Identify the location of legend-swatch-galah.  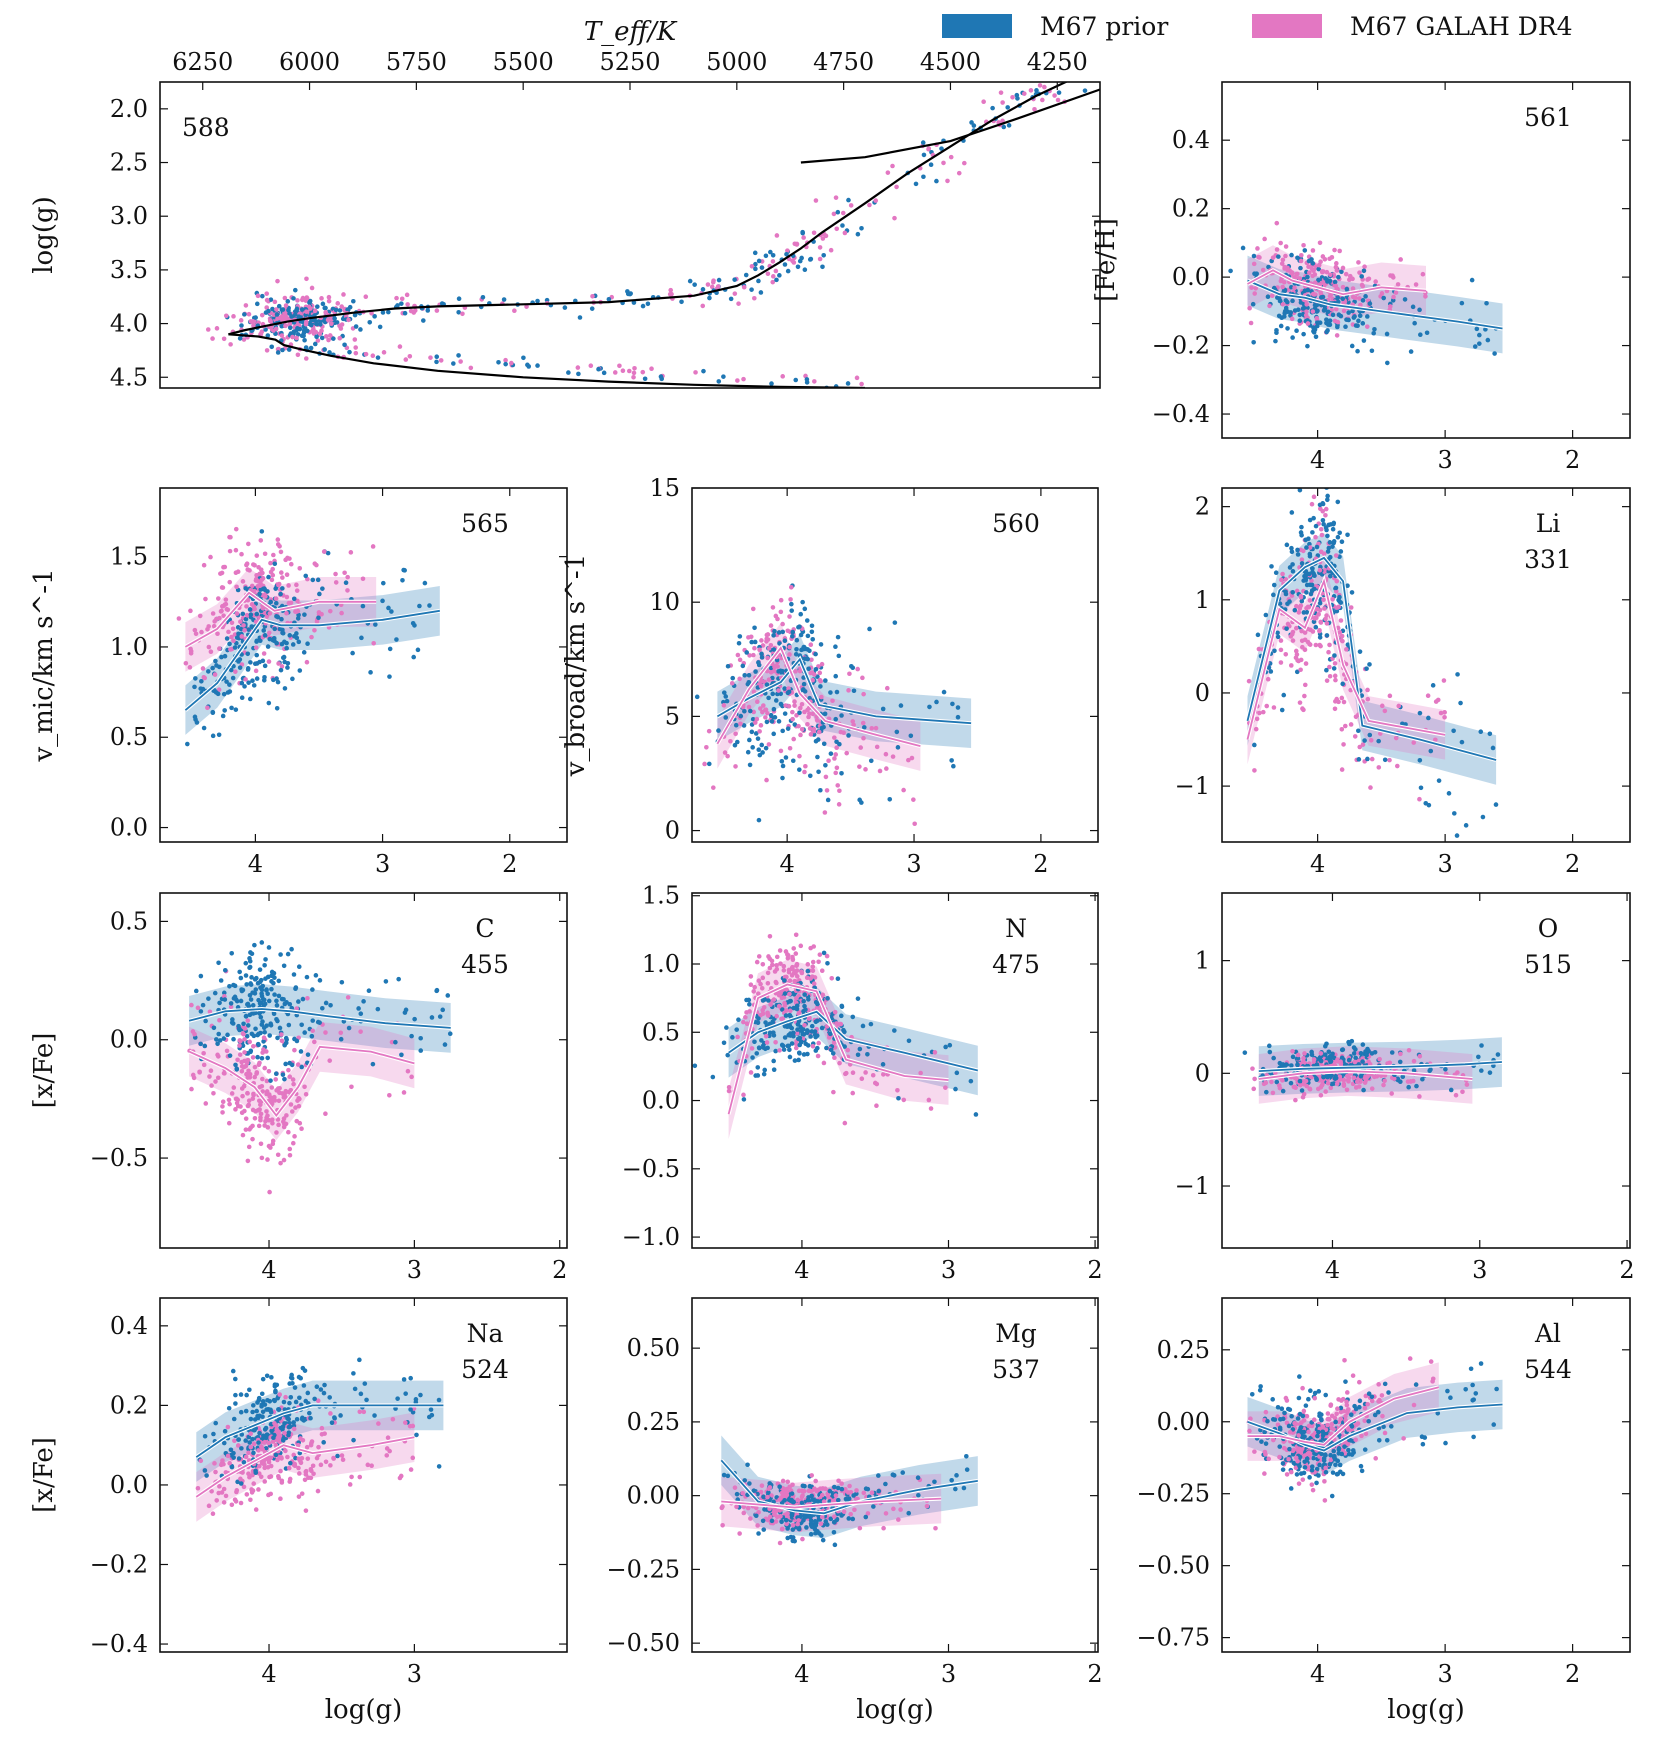
(1287, 26).